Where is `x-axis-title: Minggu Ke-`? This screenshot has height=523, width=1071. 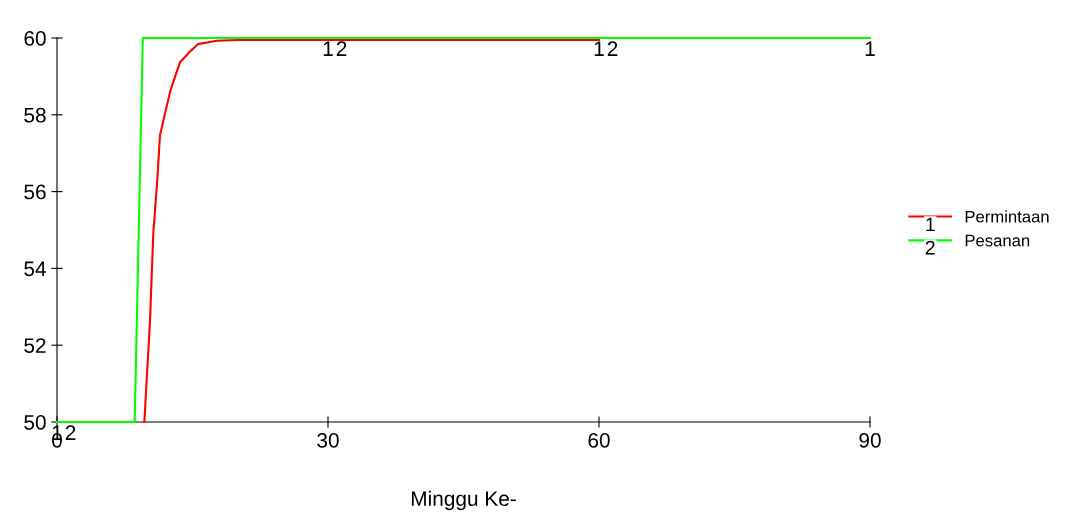
x-axis-title: Minggu Ke- is located at coordinates (463, 500).